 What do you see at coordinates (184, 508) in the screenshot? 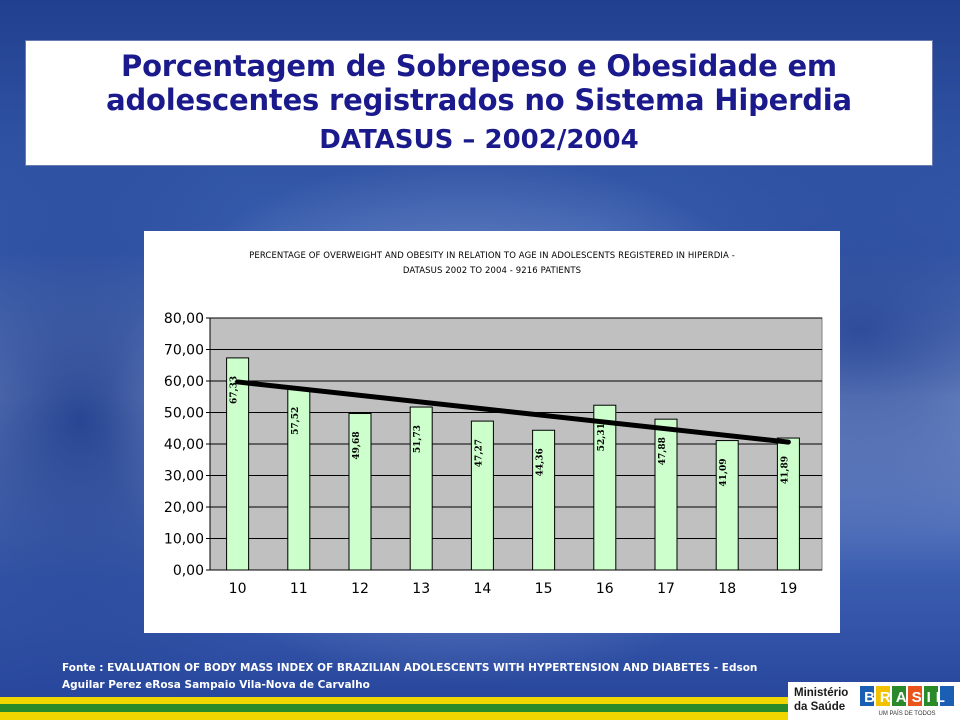
I see `y-tick-label: 20,00` at bounding box center [184, 508].